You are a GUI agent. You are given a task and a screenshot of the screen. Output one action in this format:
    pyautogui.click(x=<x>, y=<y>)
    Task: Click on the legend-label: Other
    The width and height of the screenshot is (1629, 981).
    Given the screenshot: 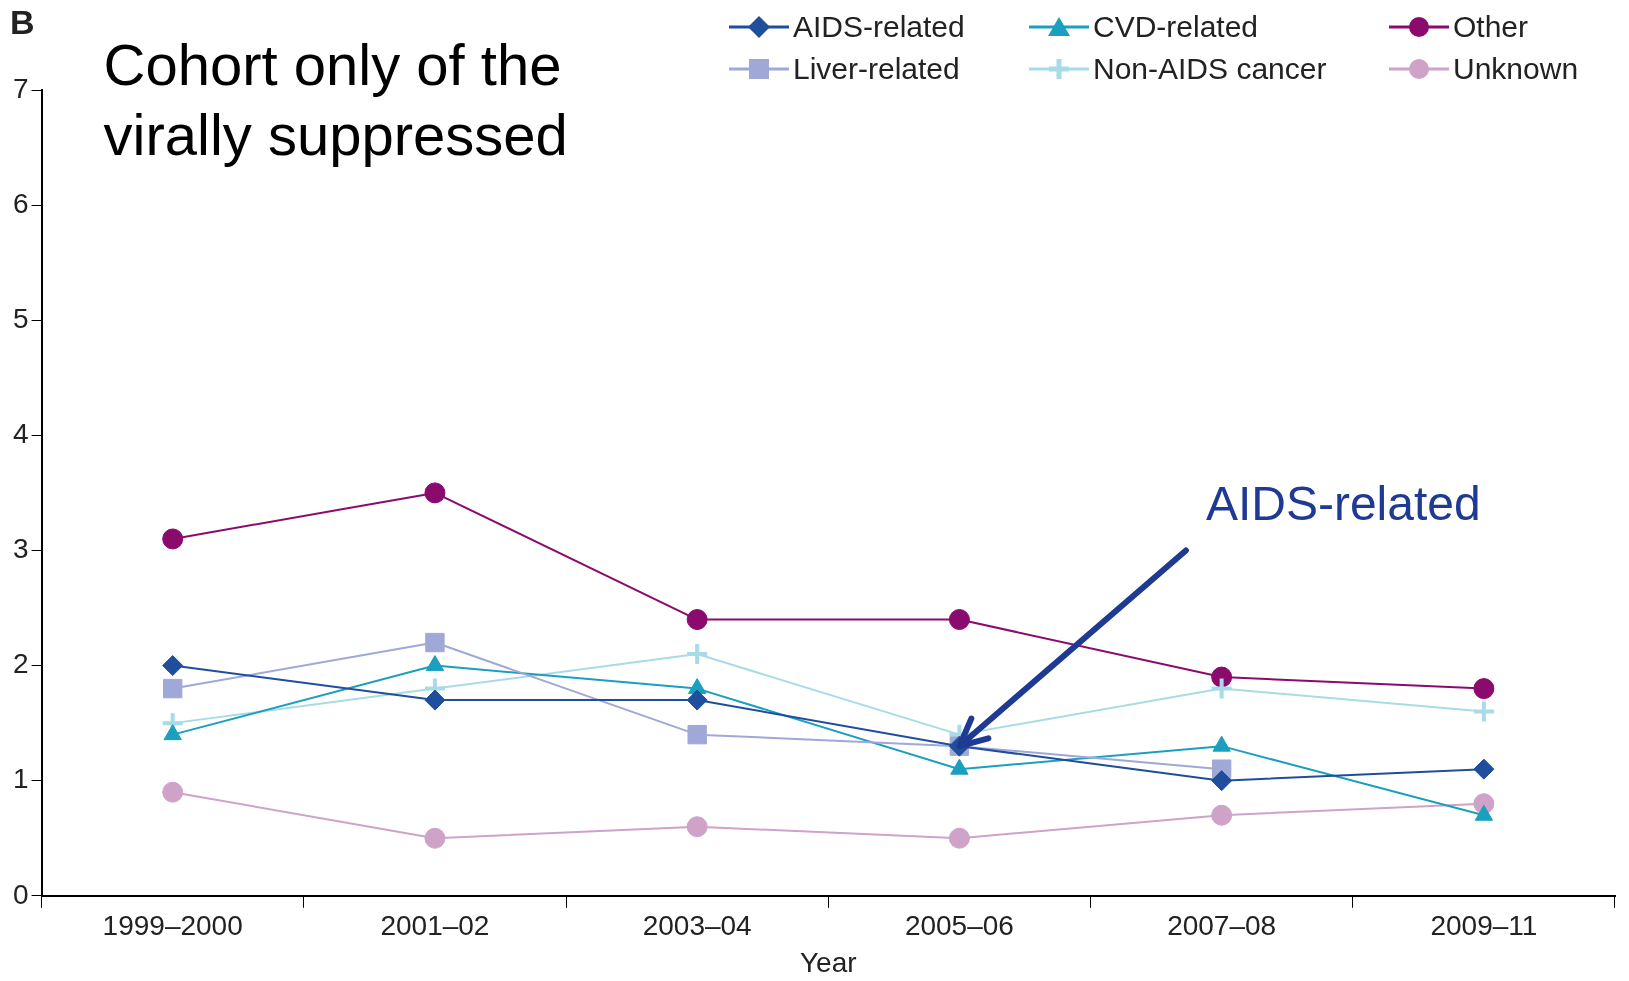 What is the action you would take?
    pyautogui.click(x=1491, y=27)
    